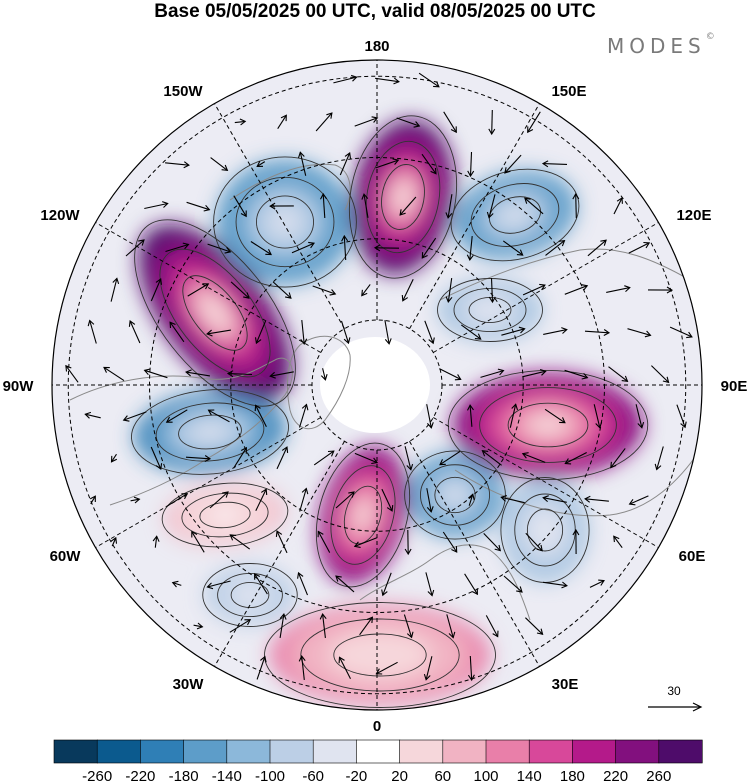  What do you see at coordinates (357, 775) in the screenshot?
I see `colorbar-label: -20` at bounding box center [357, 775].